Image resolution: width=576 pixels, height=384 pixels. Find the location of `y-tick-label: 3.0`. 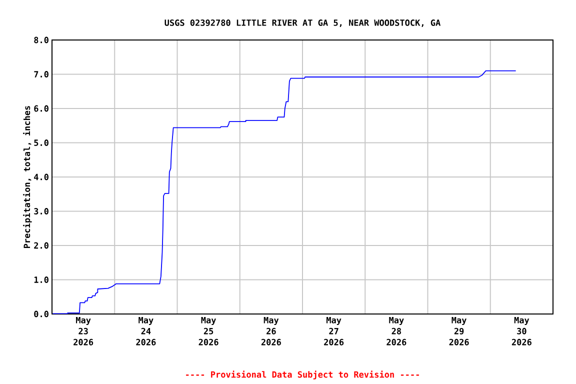

y-tick-label: 3.0 is located at coordinates (41, 211).